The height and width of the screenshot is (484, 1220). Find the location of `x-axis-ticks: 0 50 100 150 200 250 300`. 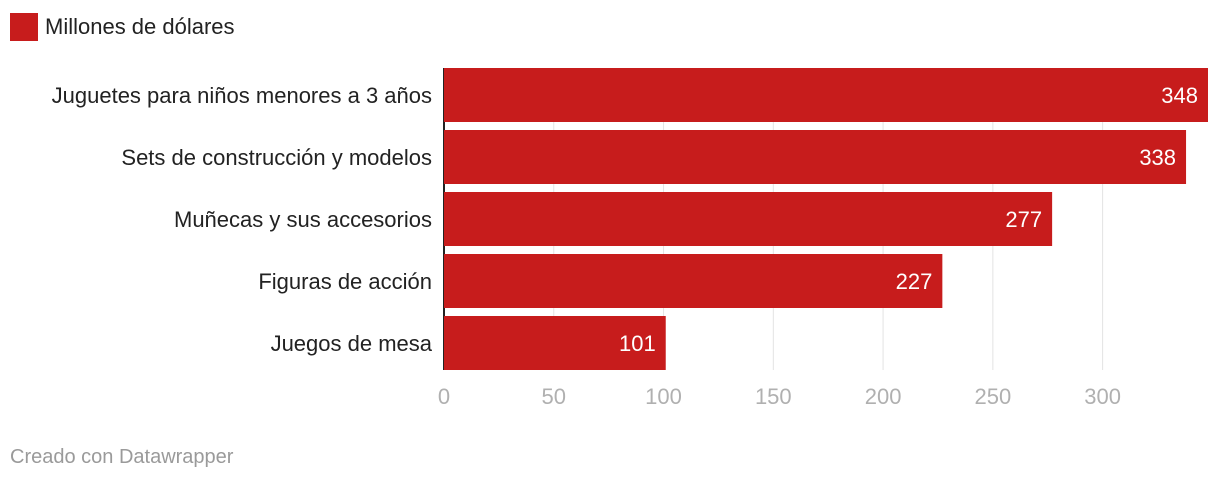

x-axis-ticks: 0 50 100 150 200 250 300 is located at coordinates (779, 396).